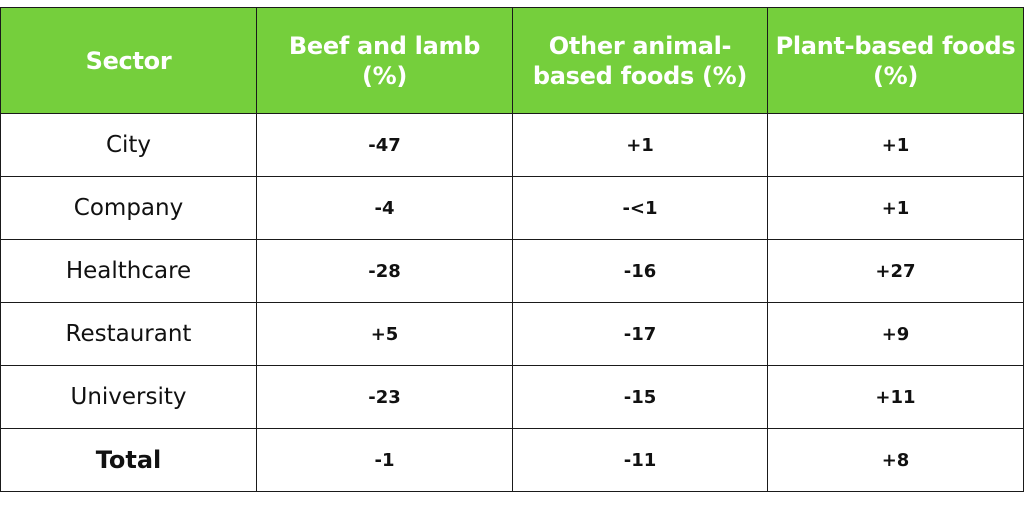 The image size is (1024, 516). Describe the element at coordinates (384, 60) in the screenshot. I see `header-beef-lamb: Beef and lamb (%)` at that location.